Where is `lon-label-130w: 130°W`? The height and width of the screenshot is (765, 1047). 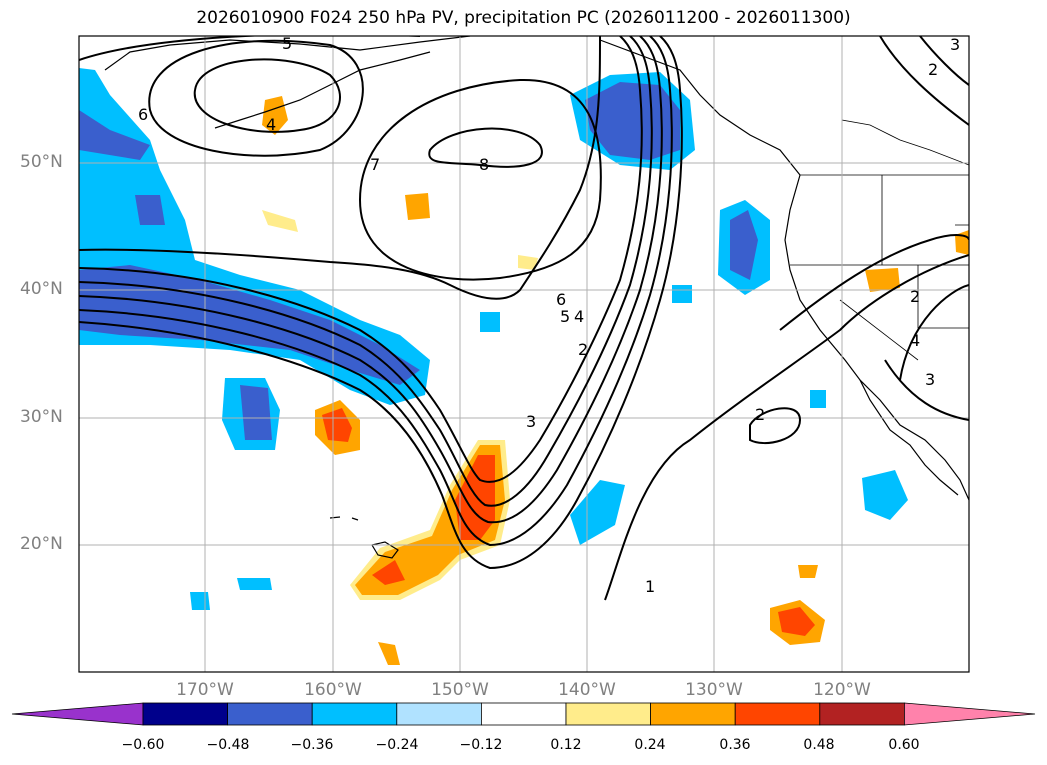
lon-label-130w: 130°W is located at coordinates (714, 690).